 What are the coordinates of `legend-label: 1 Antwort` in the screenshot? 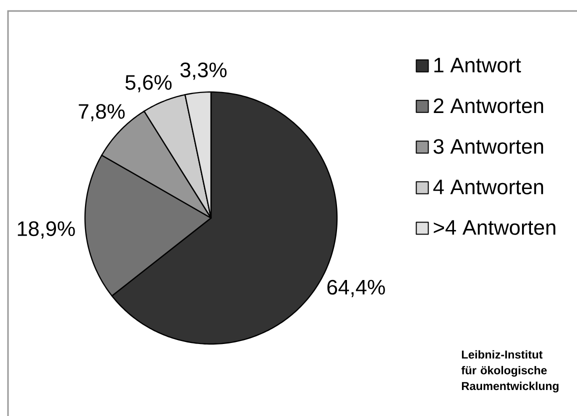 It's located at (477, 65).